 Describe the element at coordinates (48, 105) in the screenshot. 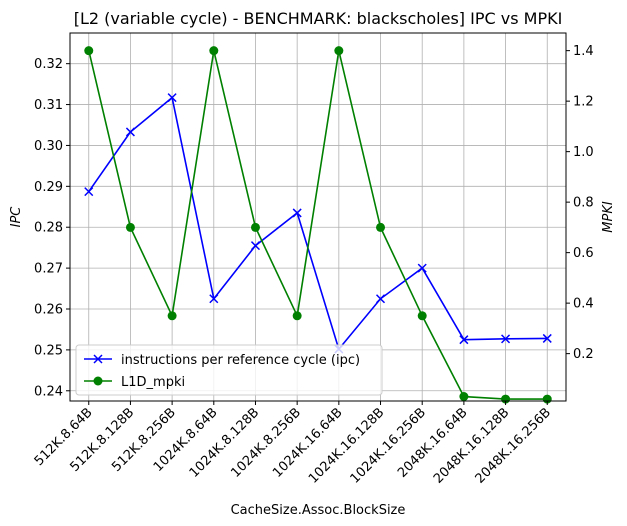

I see `y-tick-label-left: 0.31` at that location.